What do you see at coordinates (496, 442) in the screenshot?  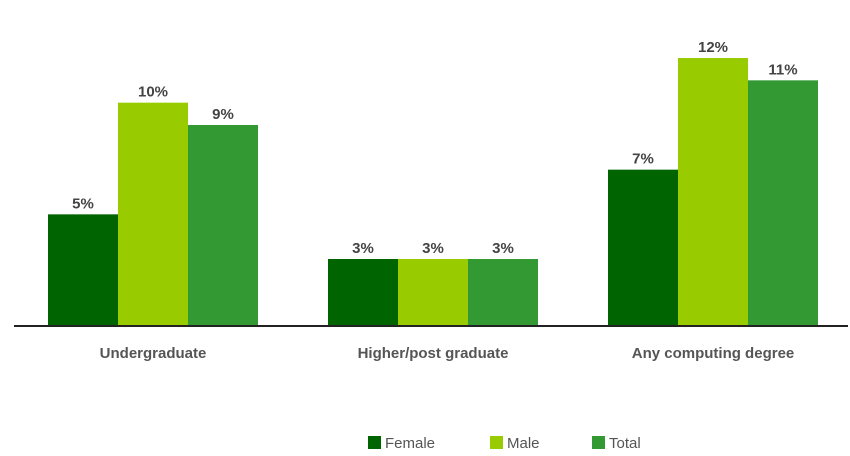 I see `legend-swatch-male` at bounding box center [496, 442].